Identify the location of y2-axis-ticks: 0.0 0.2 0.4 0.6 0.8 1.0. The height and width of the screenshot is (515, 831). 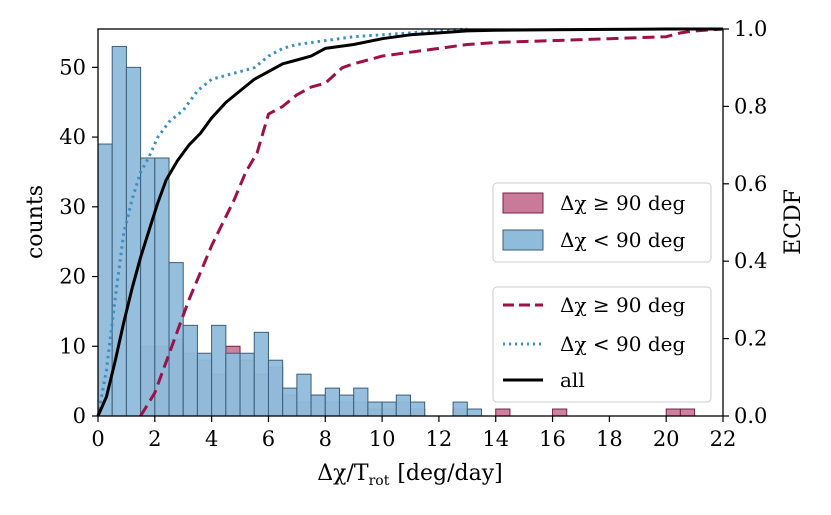
(745, 222).